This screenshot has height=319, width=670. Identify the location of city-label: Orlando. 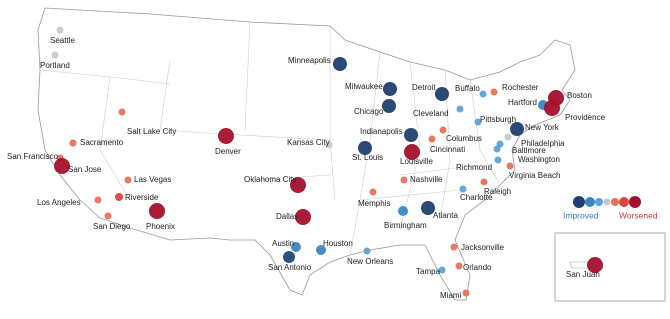
(477, 267).